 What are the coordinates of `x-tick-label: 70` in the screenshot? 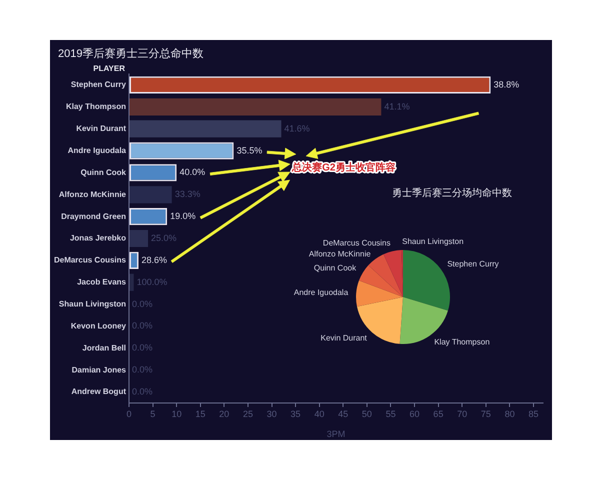 It's located at (462, 413).